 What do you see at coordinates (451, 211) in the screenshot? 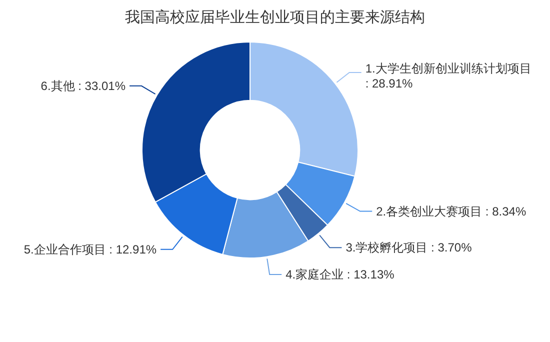
I see `slice-label: 2.各类创业大赛项目 : 8.34%` at bounding box center [451, 211].